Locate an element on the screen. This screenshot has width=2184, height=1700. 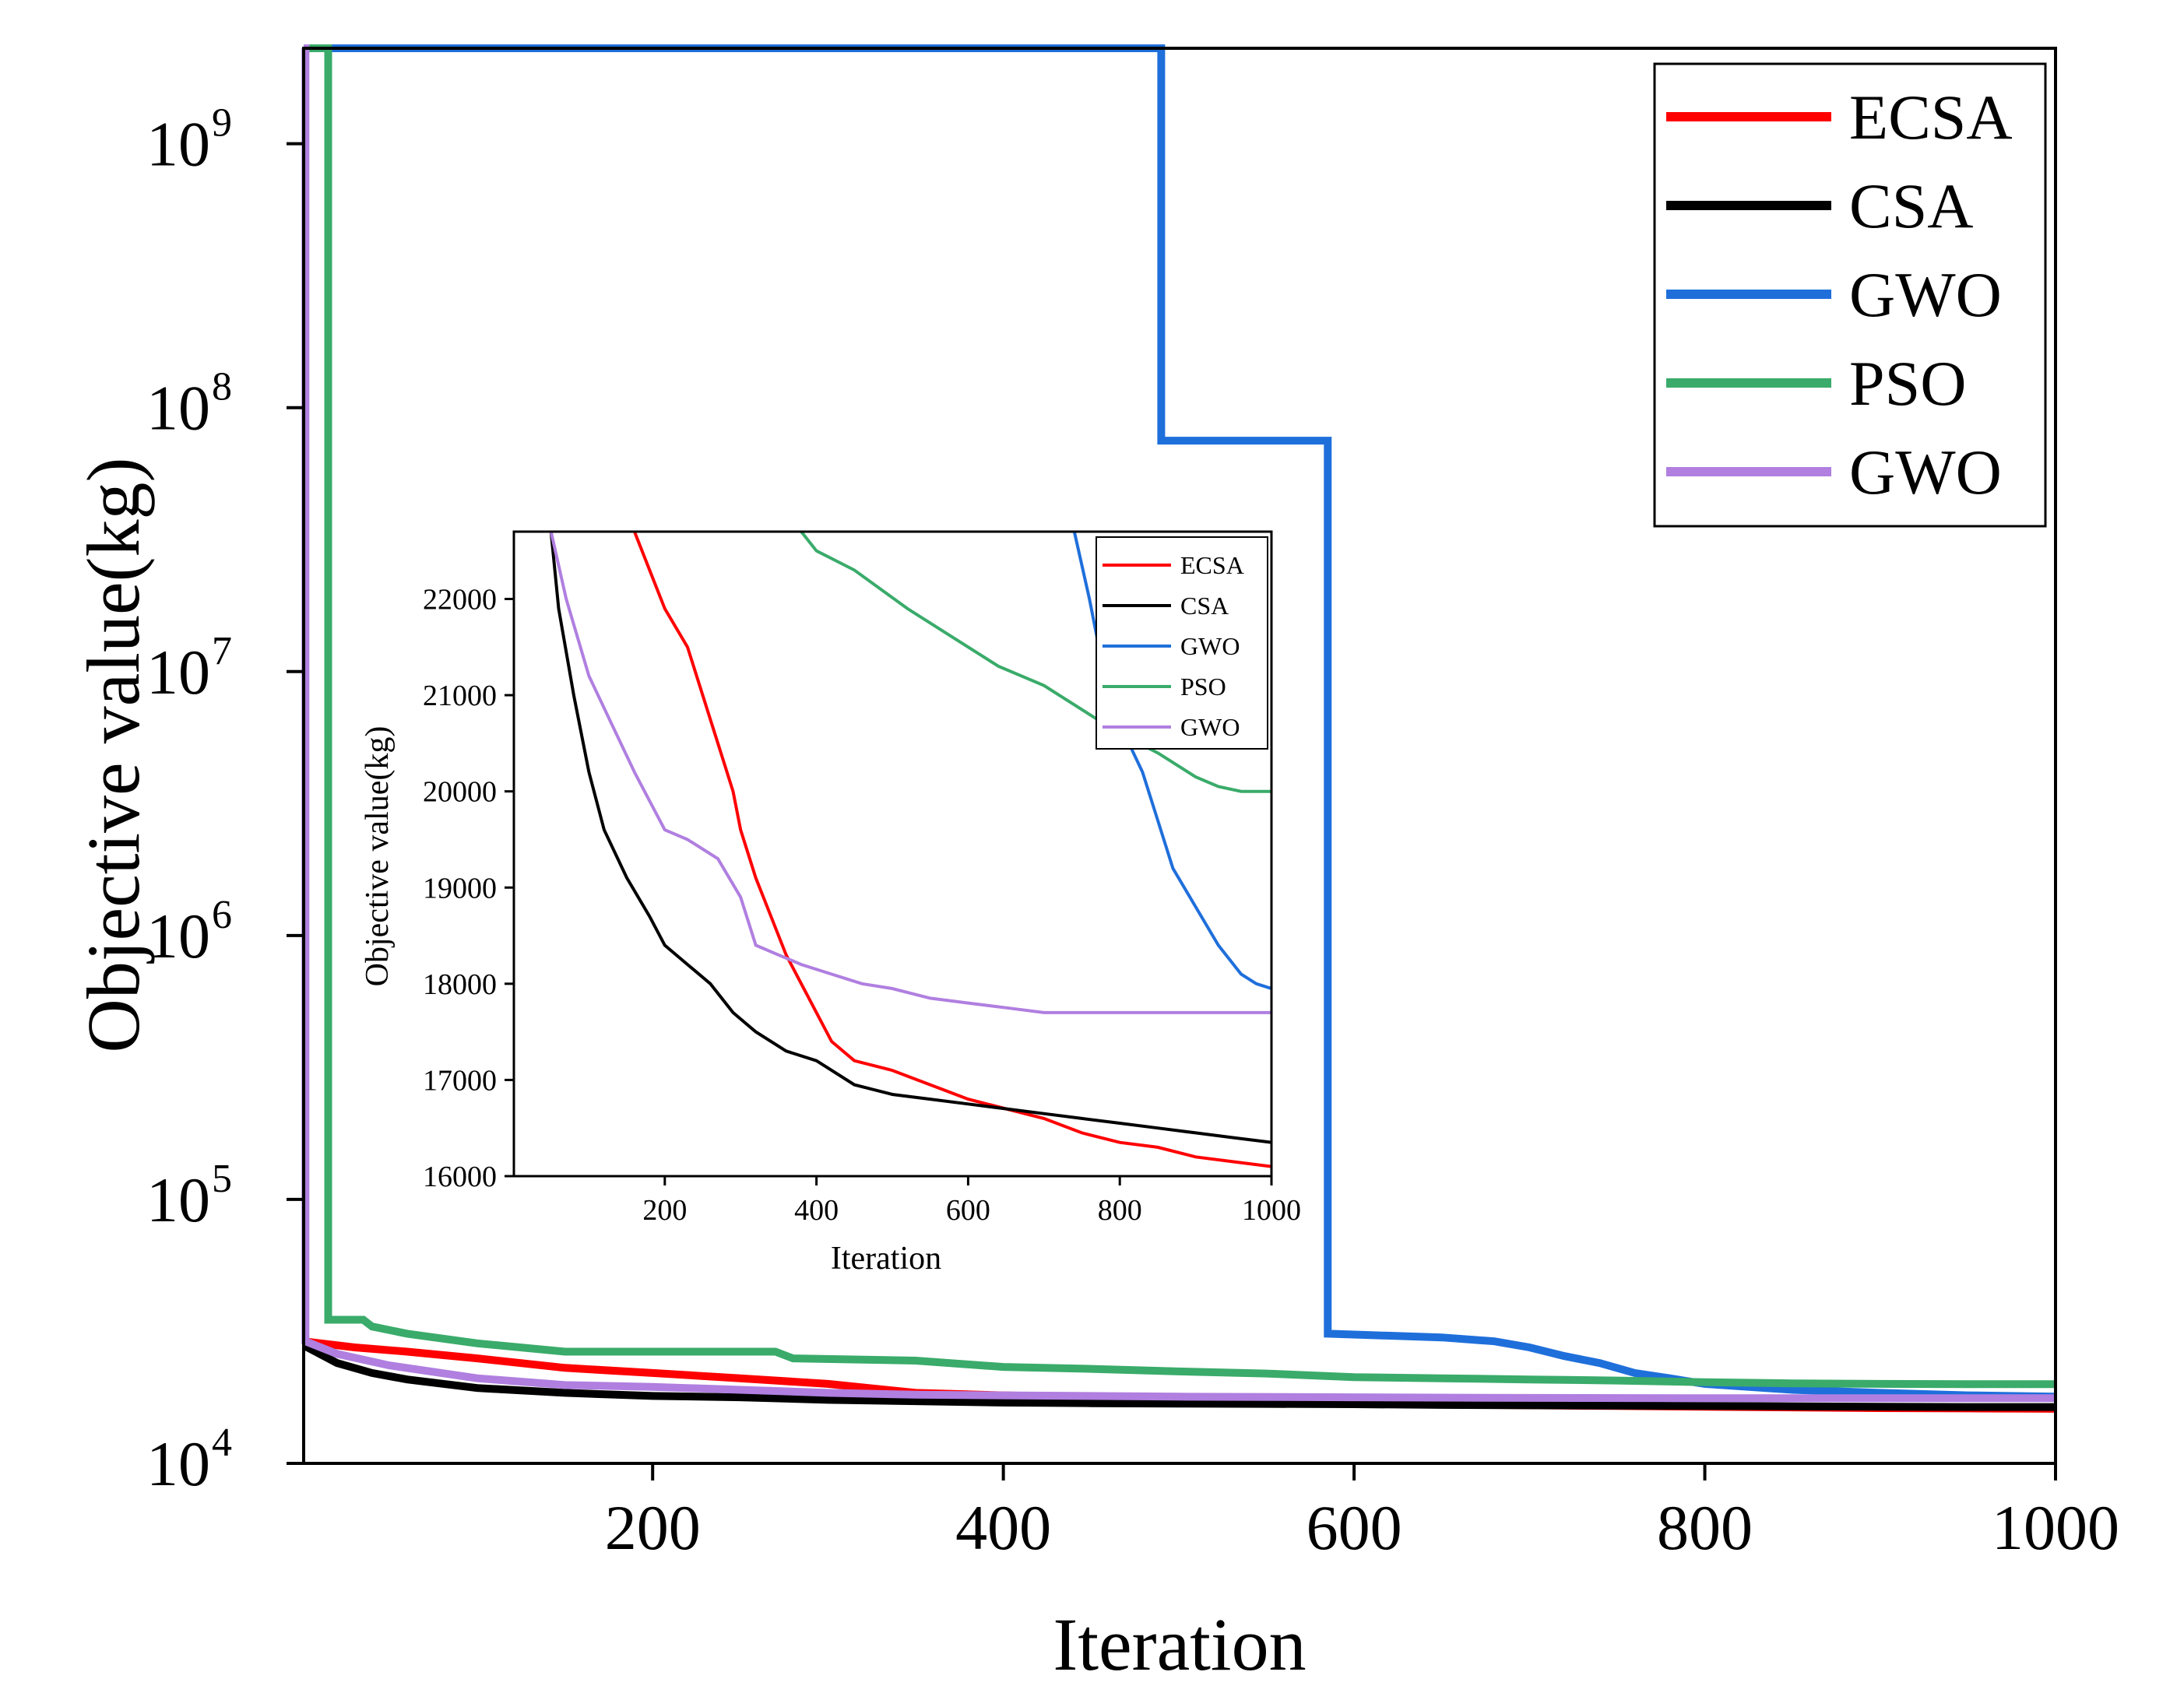
inset-y-tick-label: 16000 is located at coordinates (460, 1177).